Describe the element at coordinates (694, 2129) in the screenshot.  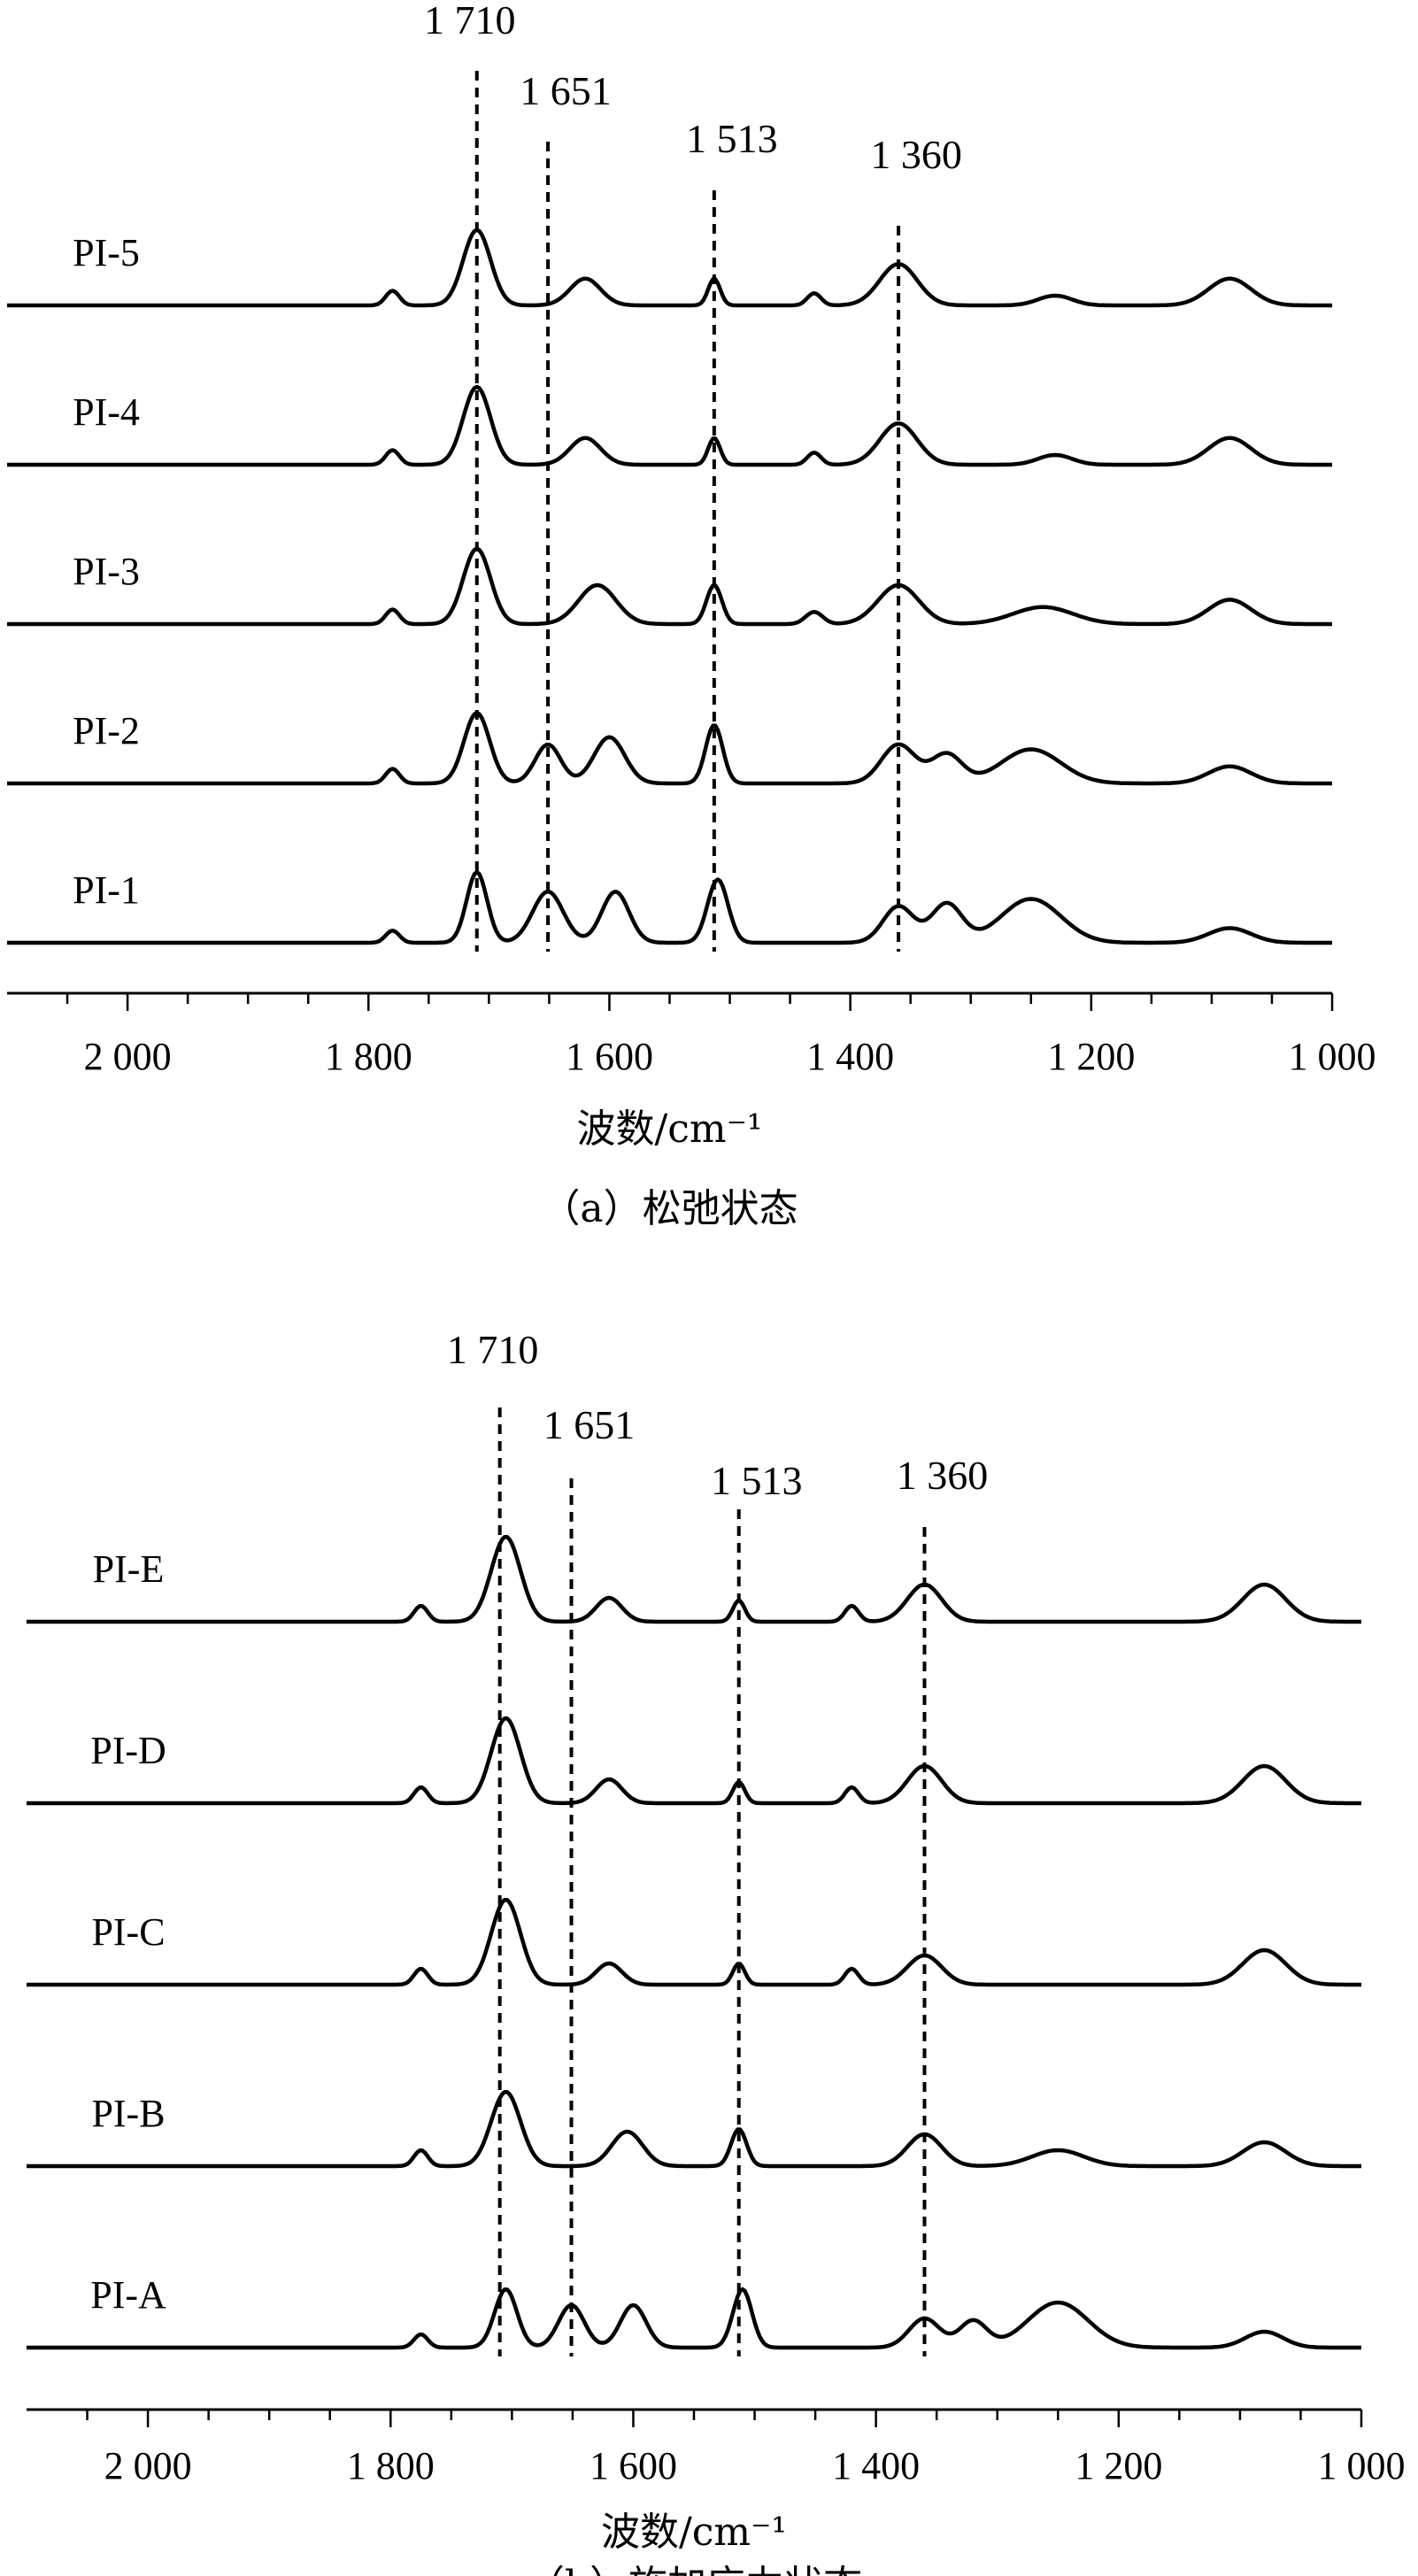
I see `spectrum-line-pi-b` at that location.